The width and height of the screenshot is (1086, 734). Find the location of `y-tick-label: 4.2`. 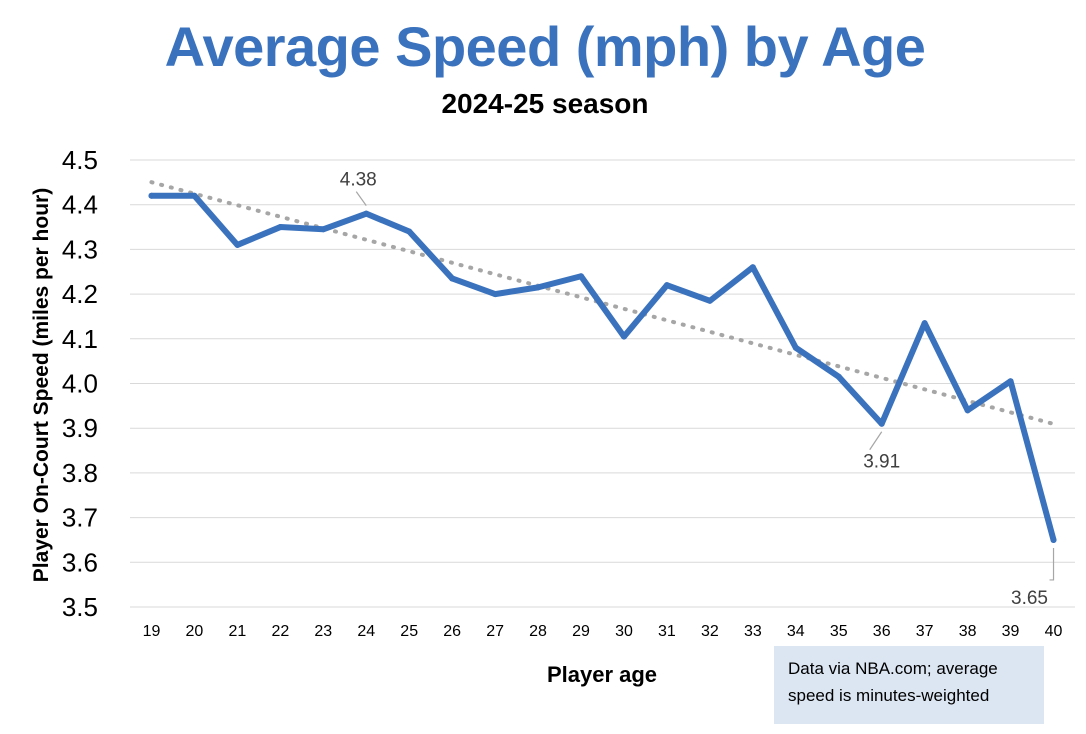

y-tick-label: 4.2 is located at coordinates (80, 294).